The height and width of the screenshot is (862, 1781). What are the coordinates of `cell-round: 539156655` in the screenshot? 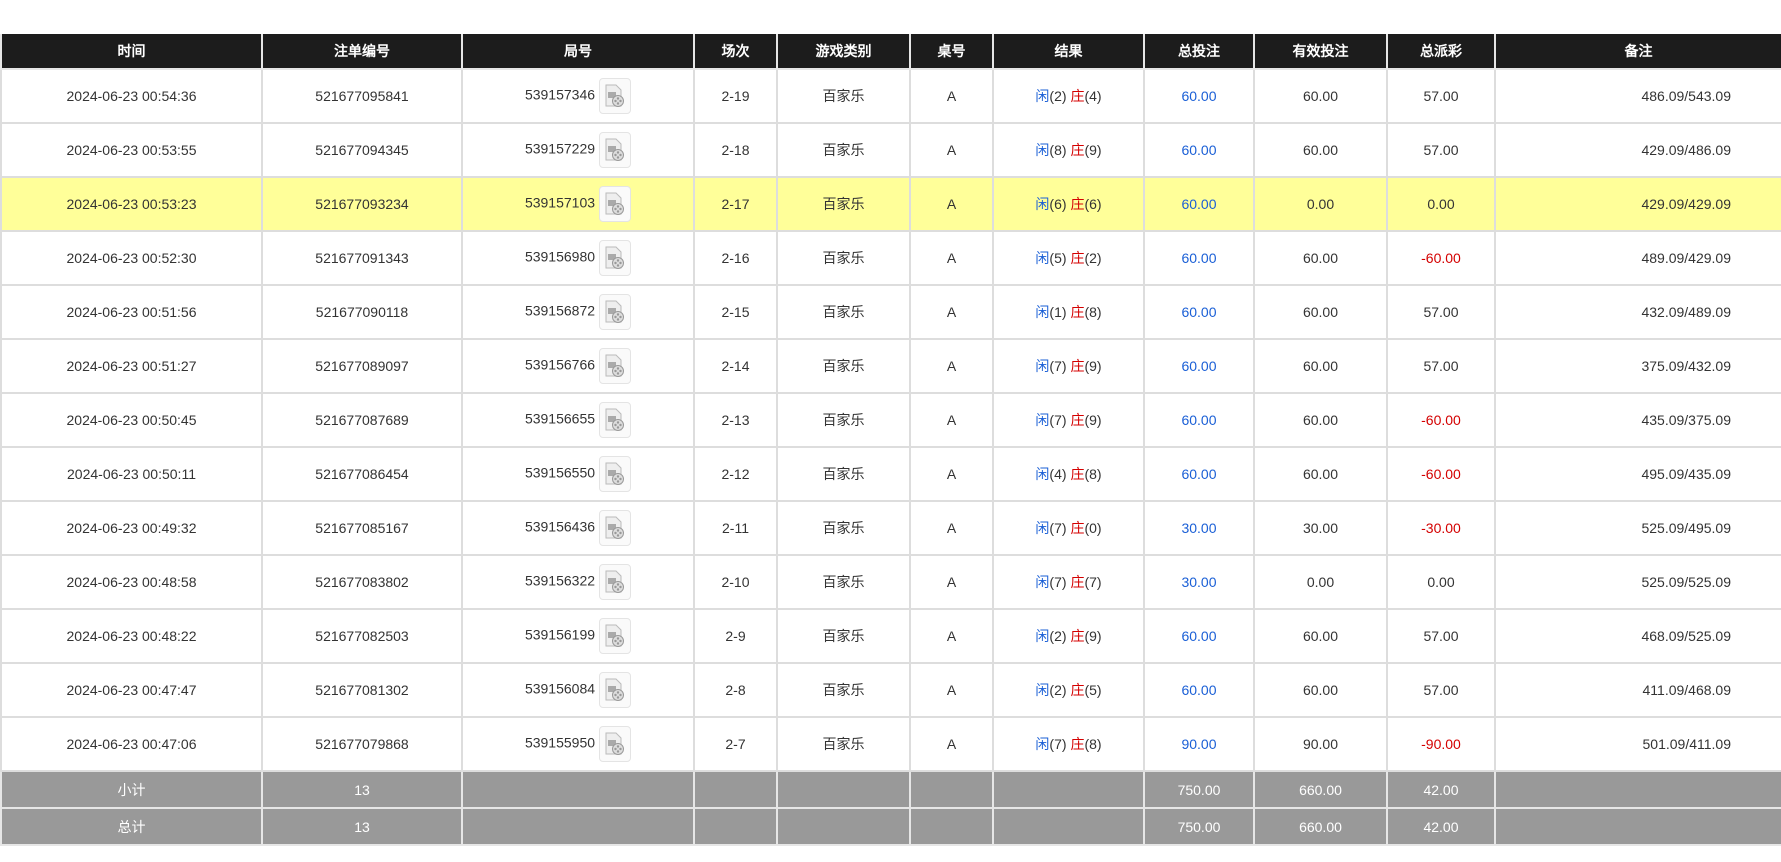 It's located at (578, 420).